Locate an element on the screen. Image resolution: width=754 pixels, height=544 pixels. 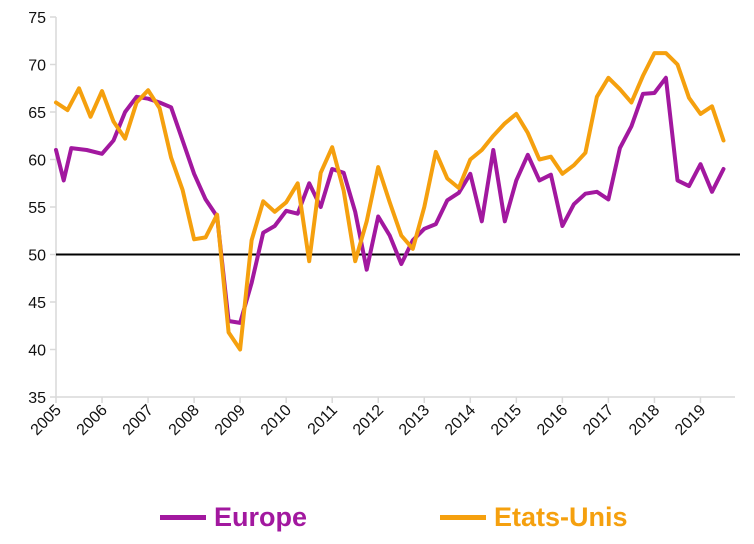
y-tick-label: 40 is located at coordinates (37, 351).